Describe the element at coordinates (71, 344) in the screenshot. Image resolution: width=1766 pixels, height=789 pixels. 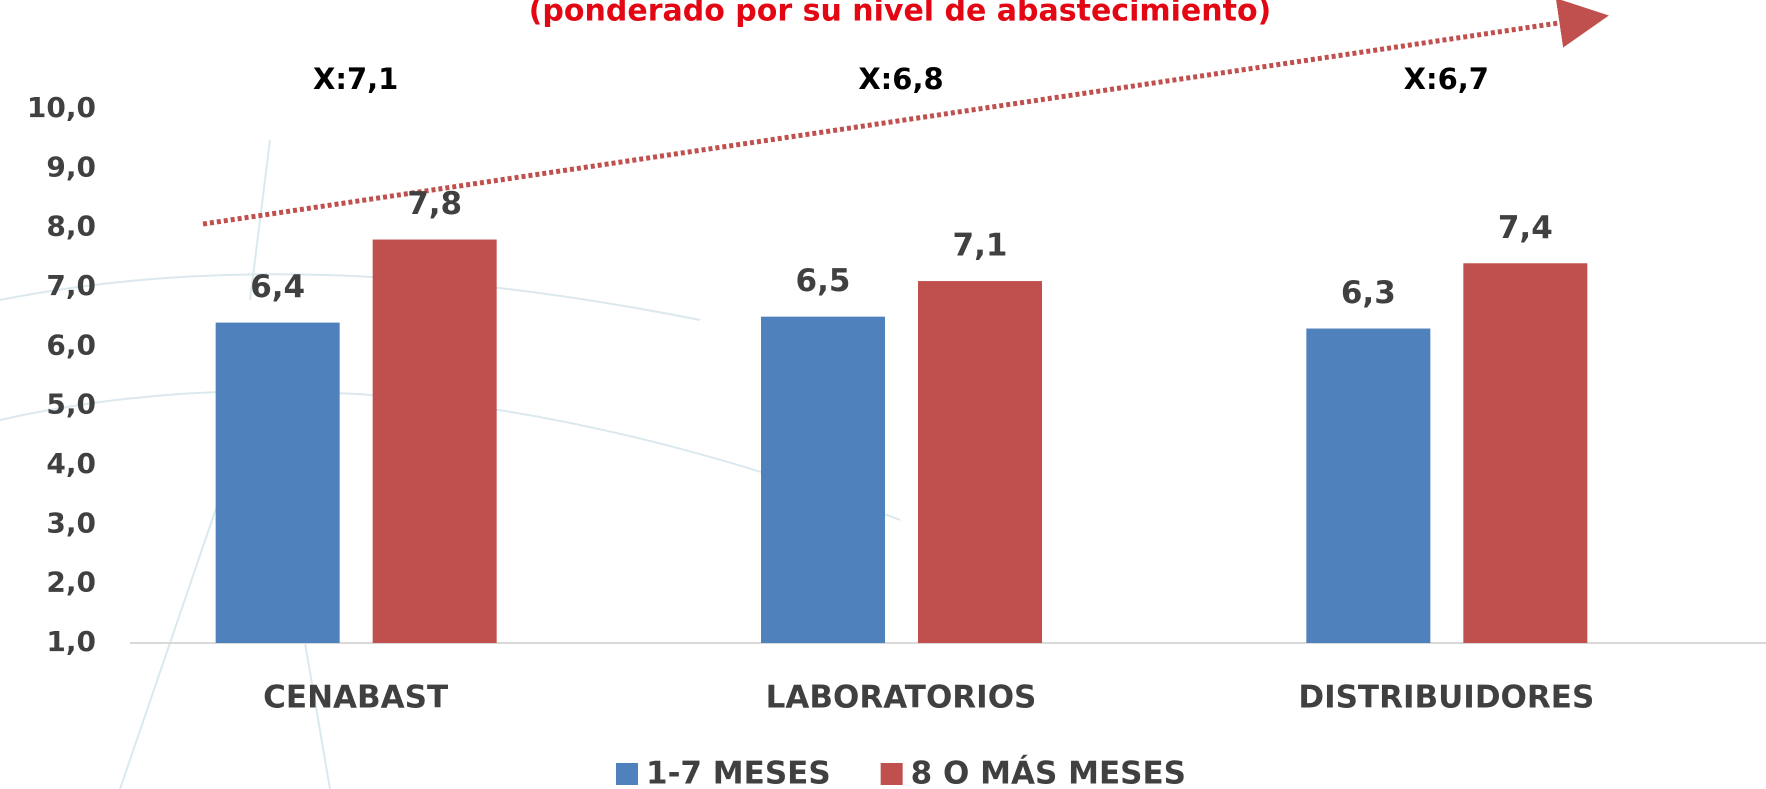
I see `y-tick-label: 6,0` at that location.